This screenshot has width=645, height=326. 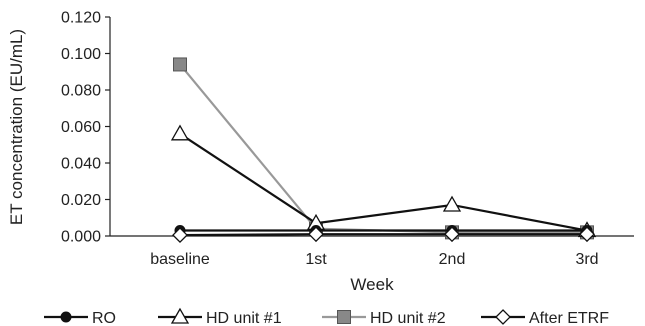 I want to click on x-axis-ticks: baseline 1st 2nd 3rd, so click(x=374, y=259).